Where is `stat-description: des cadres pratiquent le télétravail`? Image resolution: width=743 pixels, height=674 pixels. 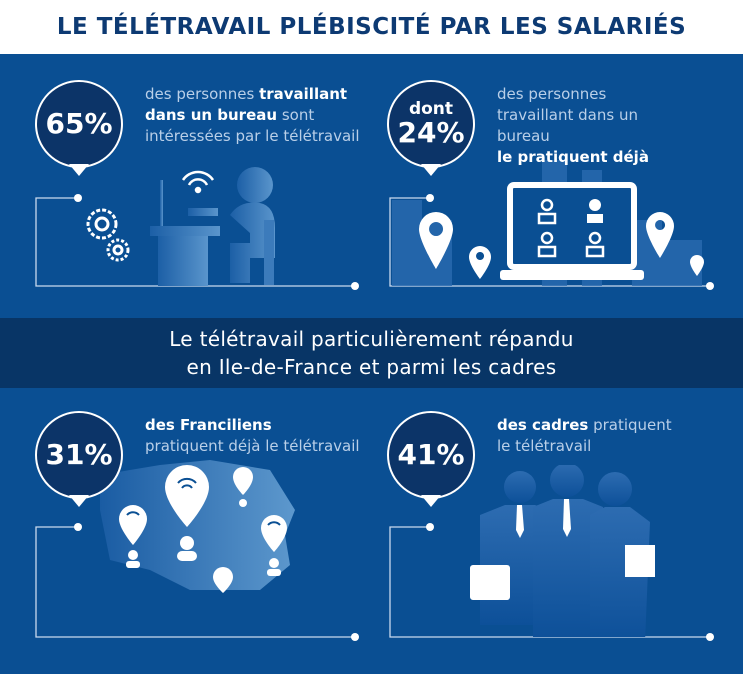 stat-description: des cadres pratiquent le télétravail is located at coordinates (592, 436).